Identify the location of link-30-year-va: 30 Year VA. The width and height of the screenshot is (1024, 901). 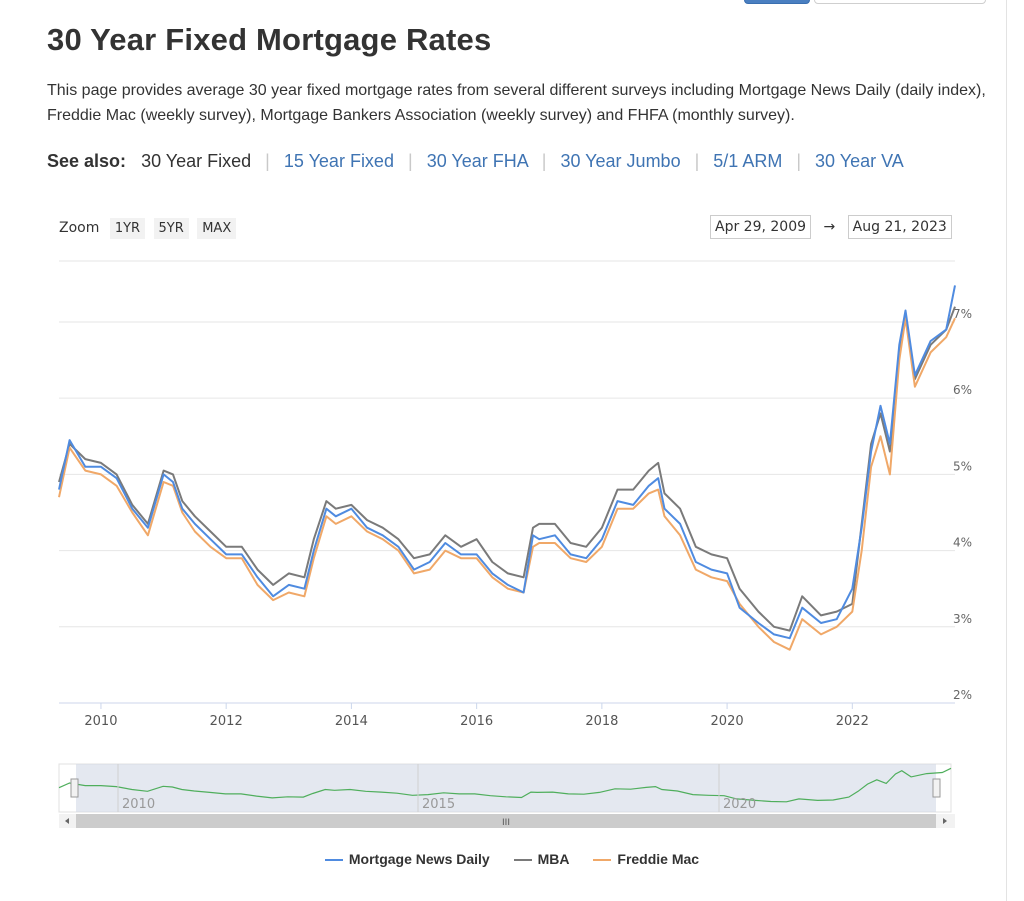
(859, 161).